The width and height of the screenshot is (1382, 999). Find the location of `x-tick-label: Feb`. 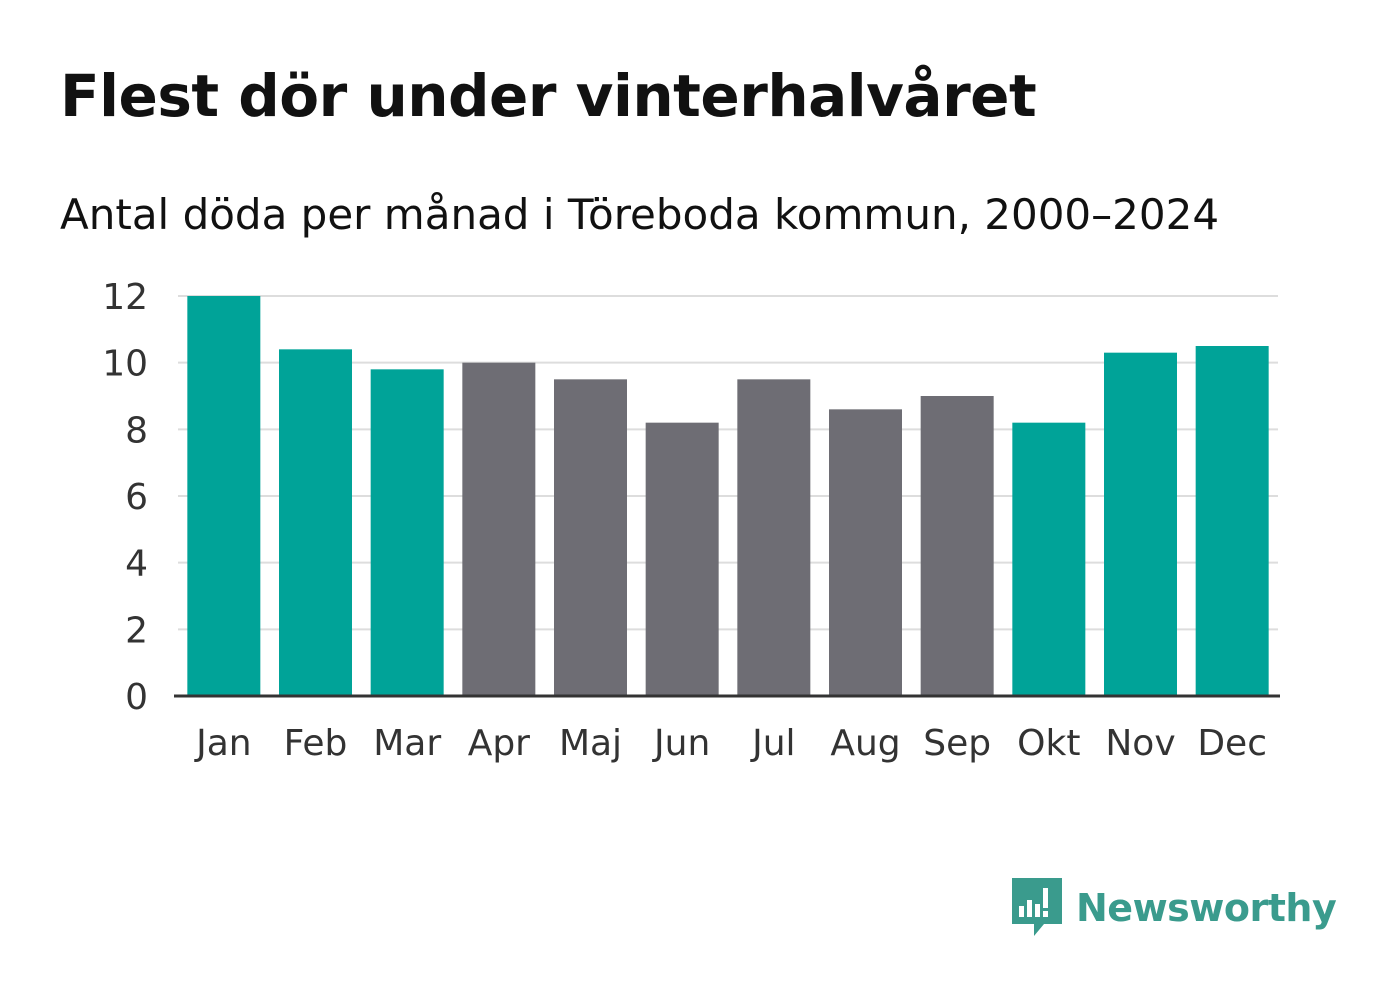

x-tick-label: Feb is located at coordinates (316, 743).